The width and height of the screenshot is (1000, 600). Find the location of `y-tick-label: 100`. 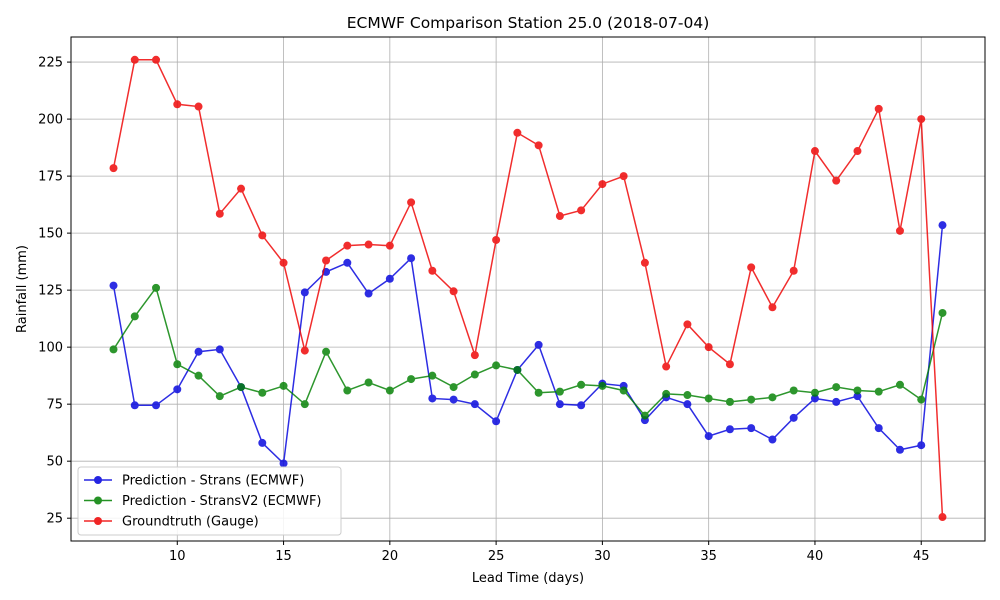

y-tick-label: 100 is located at coordinates (50, 348).